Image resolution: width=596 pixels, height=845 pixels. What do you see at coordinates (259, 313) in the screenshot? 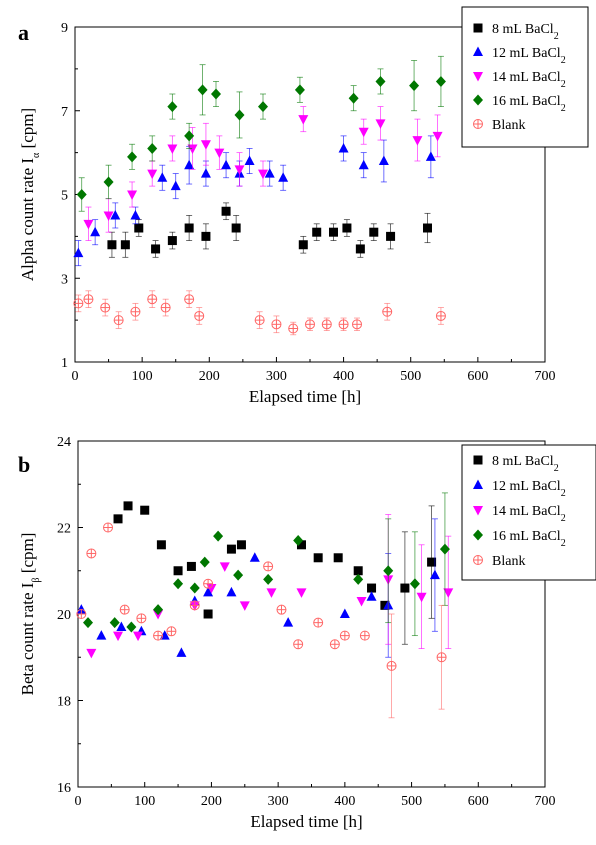
I see `series-circle-cross` at bounding box center [259, 313].